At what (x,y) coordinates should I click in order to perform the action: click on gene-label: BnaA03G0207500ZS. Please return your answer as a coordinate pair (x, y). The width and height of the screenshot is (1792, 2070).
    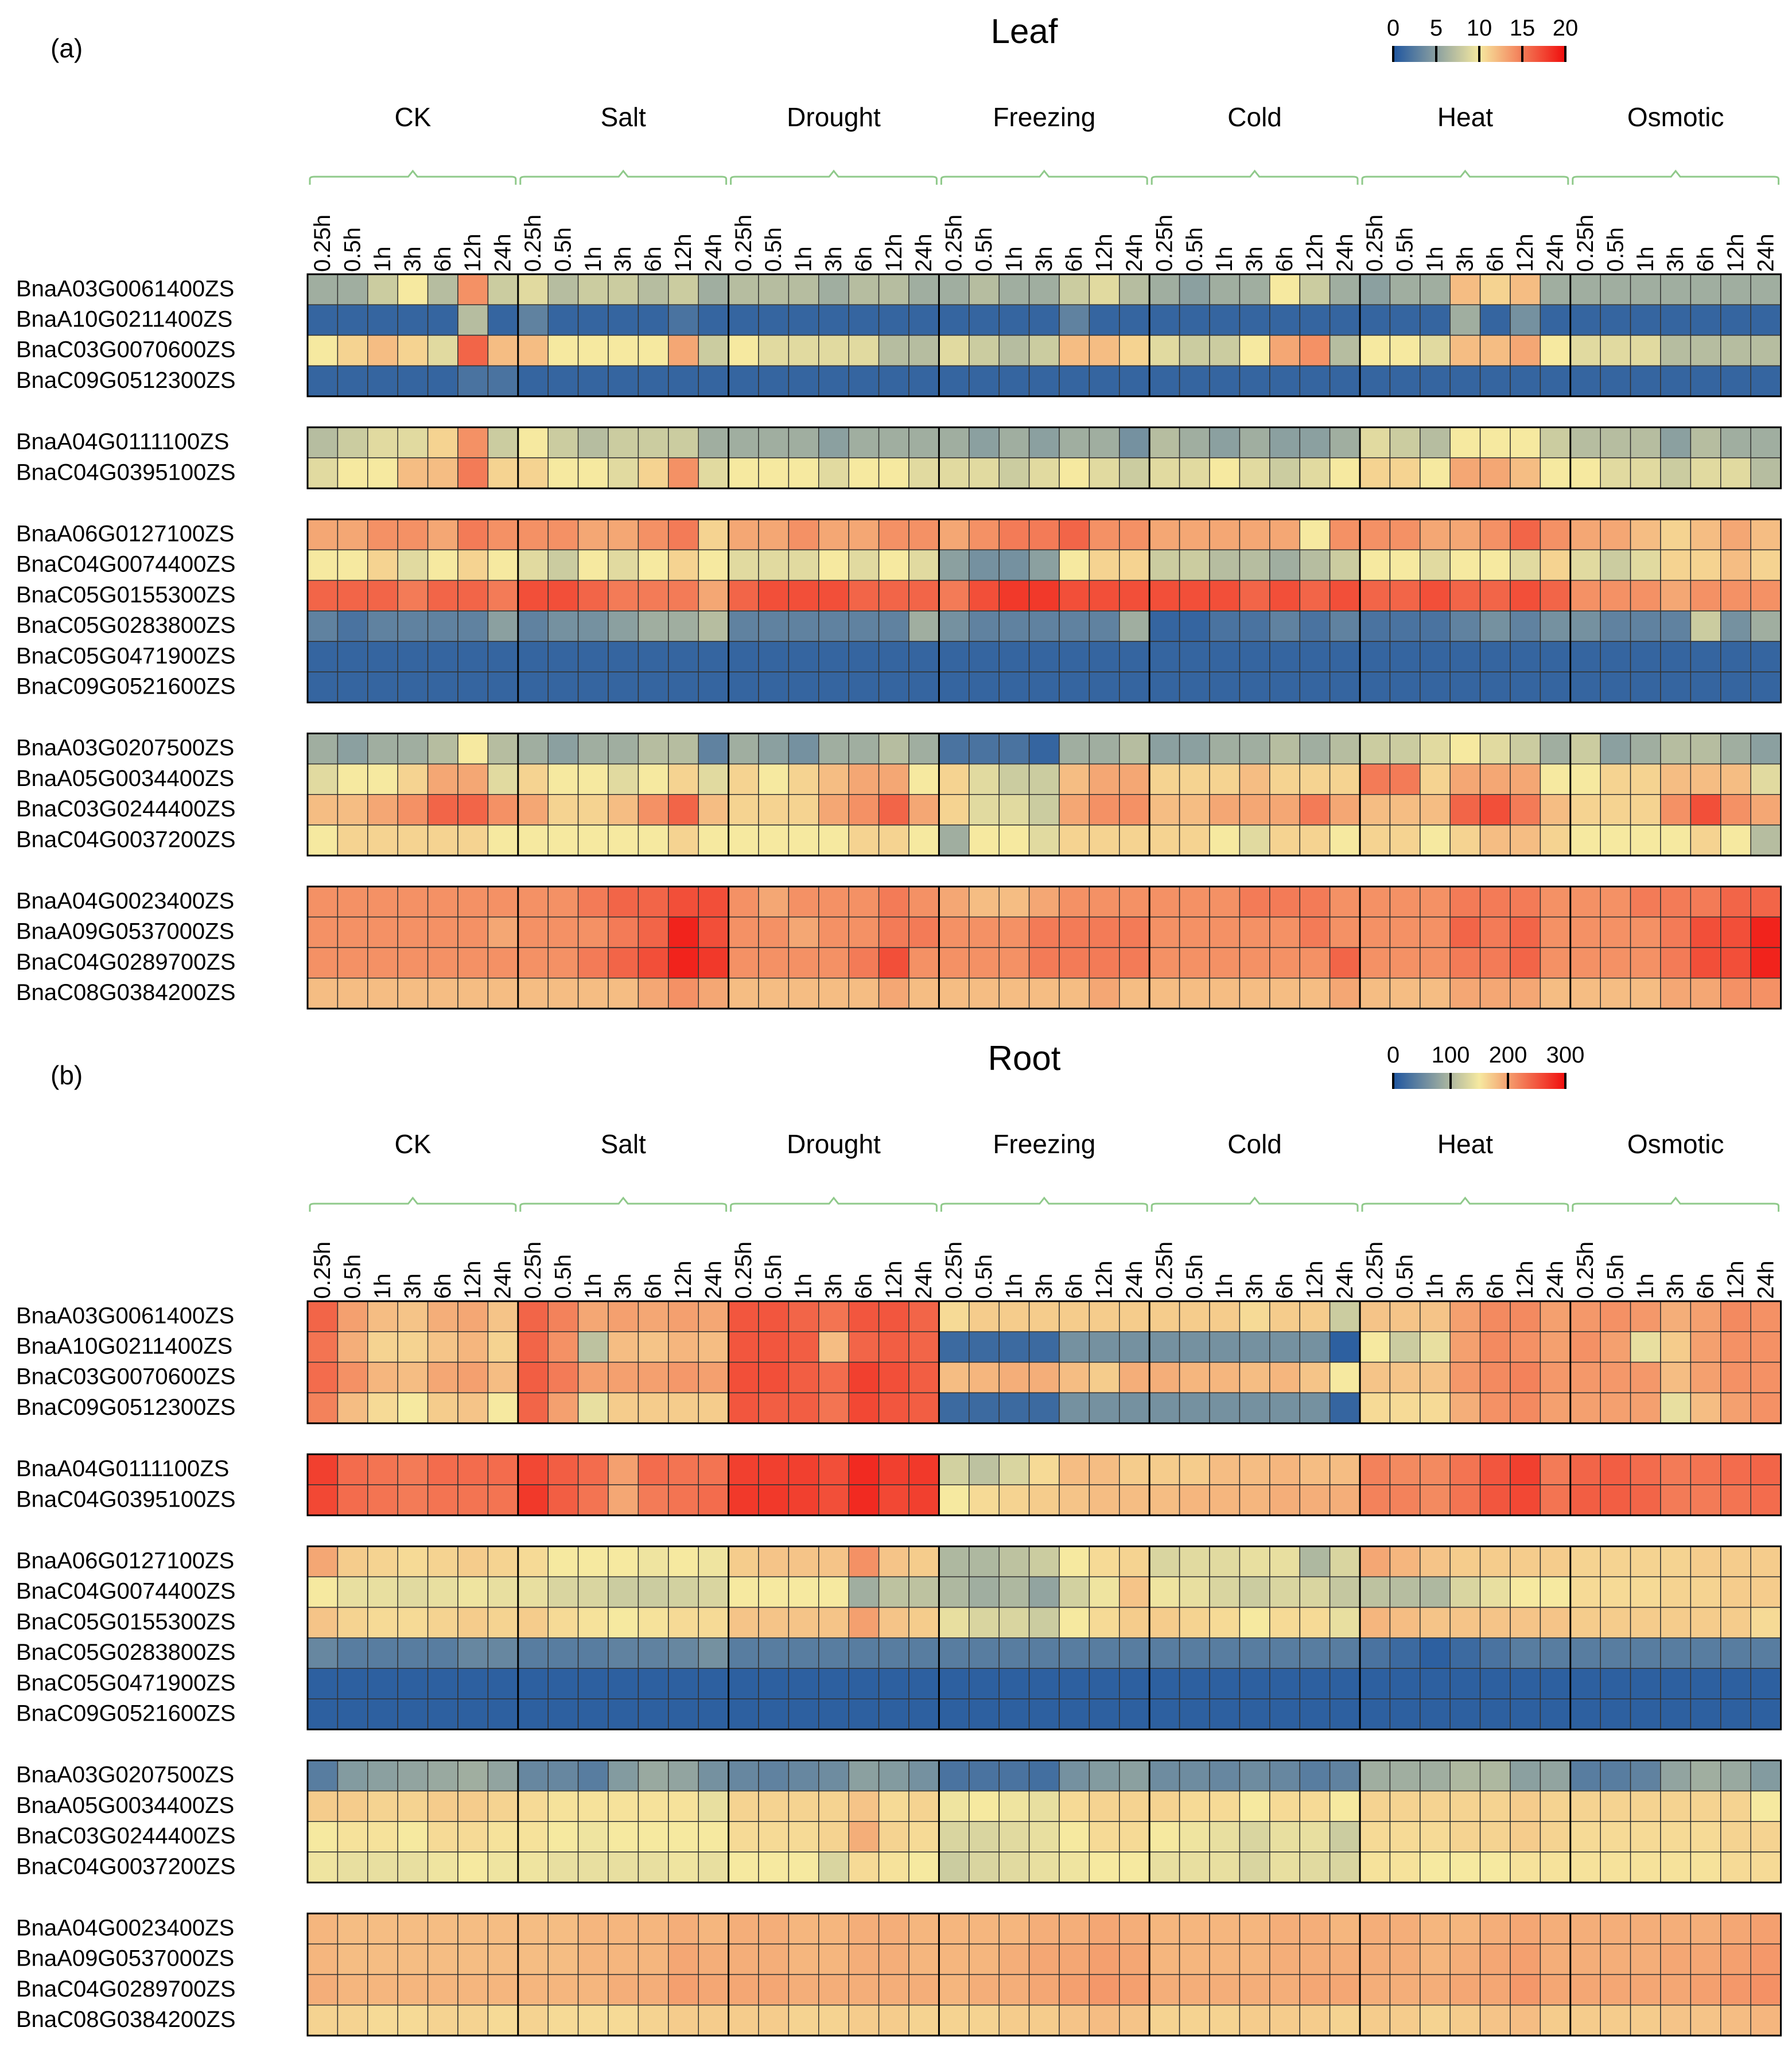
    Looking at the image, I should click on (125, 1775).